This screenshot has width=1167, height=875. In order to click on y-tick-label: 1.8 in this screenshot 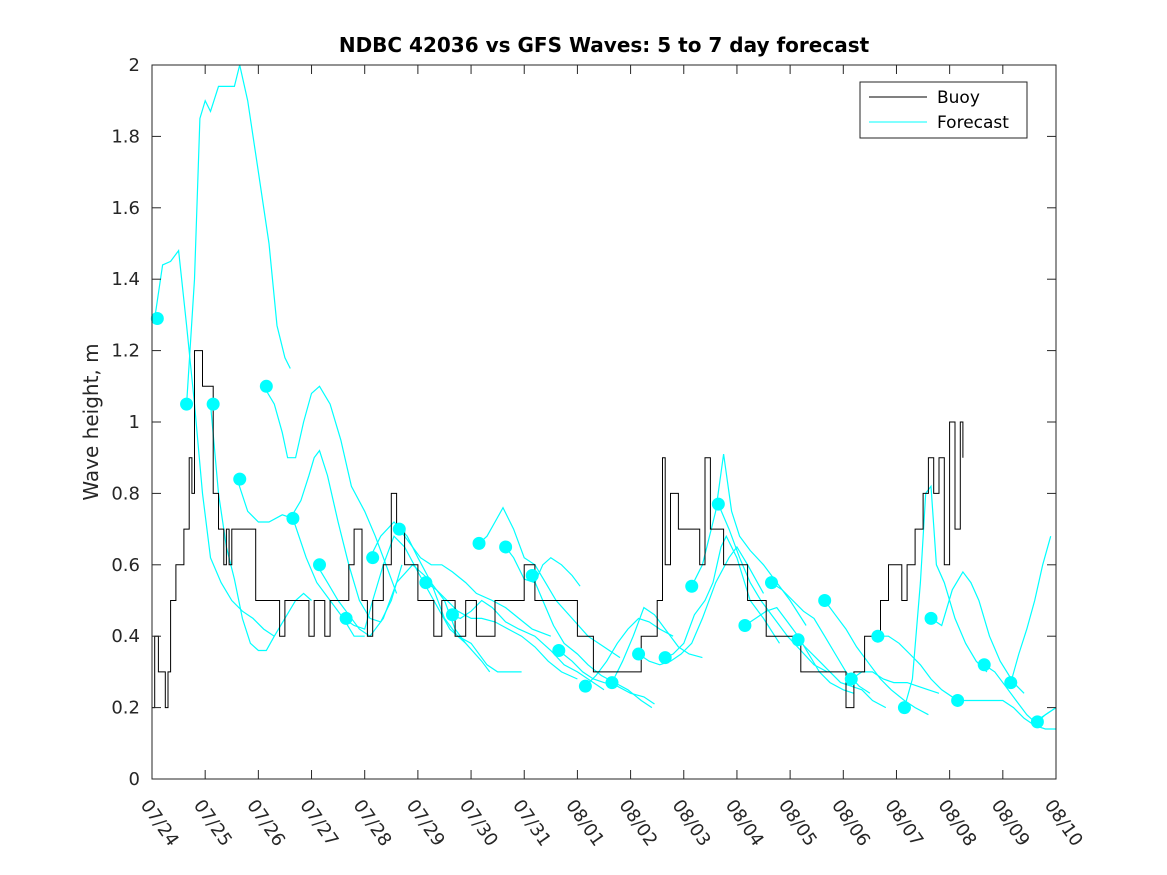, I will do `click(125, 136)`.